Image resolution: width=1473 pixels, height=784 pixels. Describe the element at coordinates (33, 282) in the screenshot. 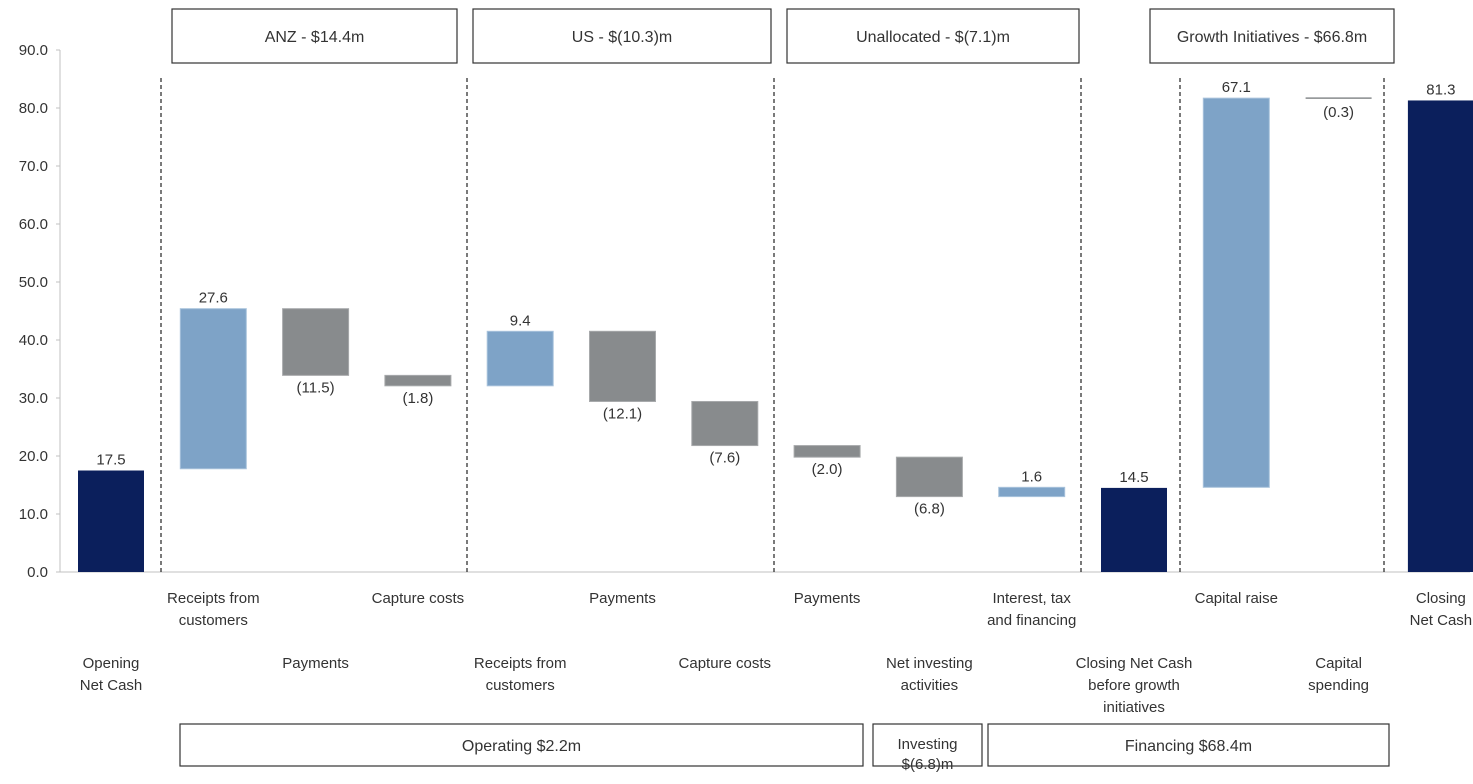

I see `y-tick-label: 50.0` at that location.